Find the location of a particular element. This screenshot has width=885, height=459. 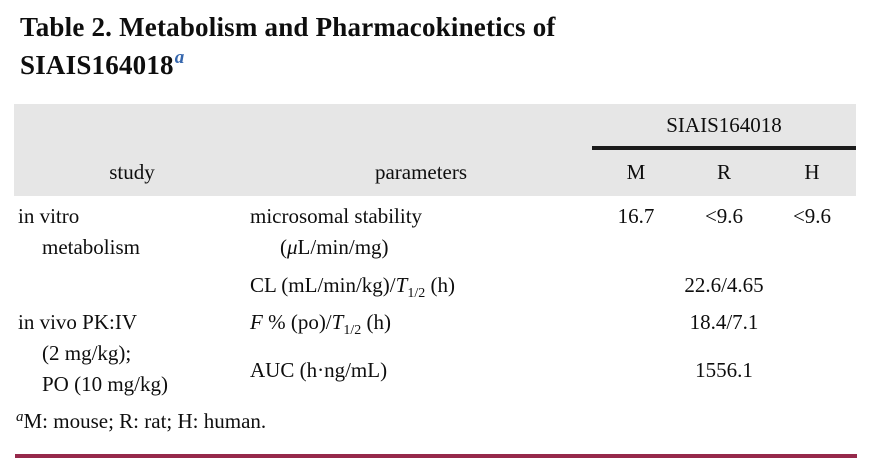

bottom-divider-rule is located at coordinates (436, 456).